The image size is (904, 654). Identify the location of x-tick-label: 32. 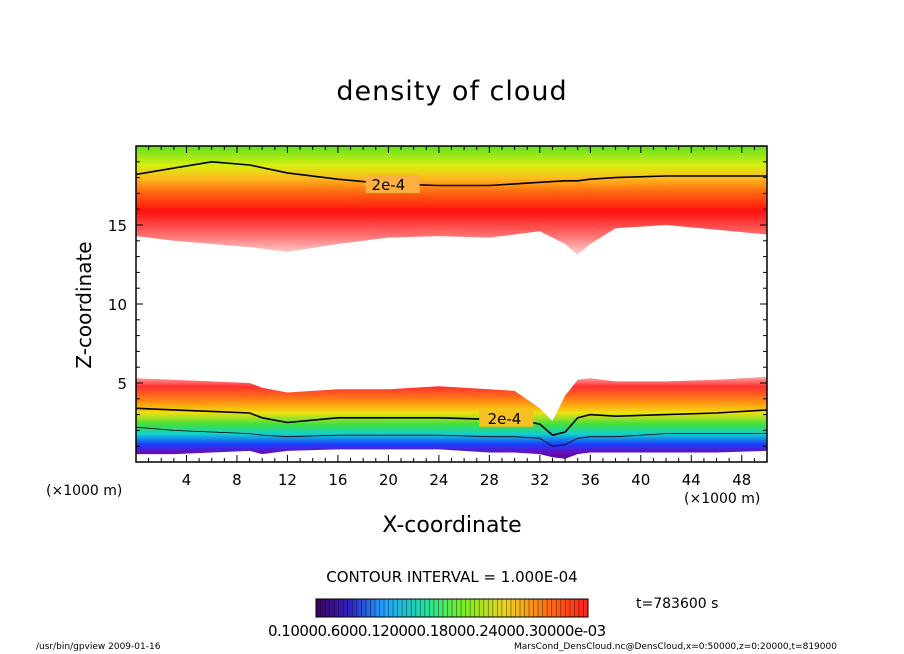
(539, 480).